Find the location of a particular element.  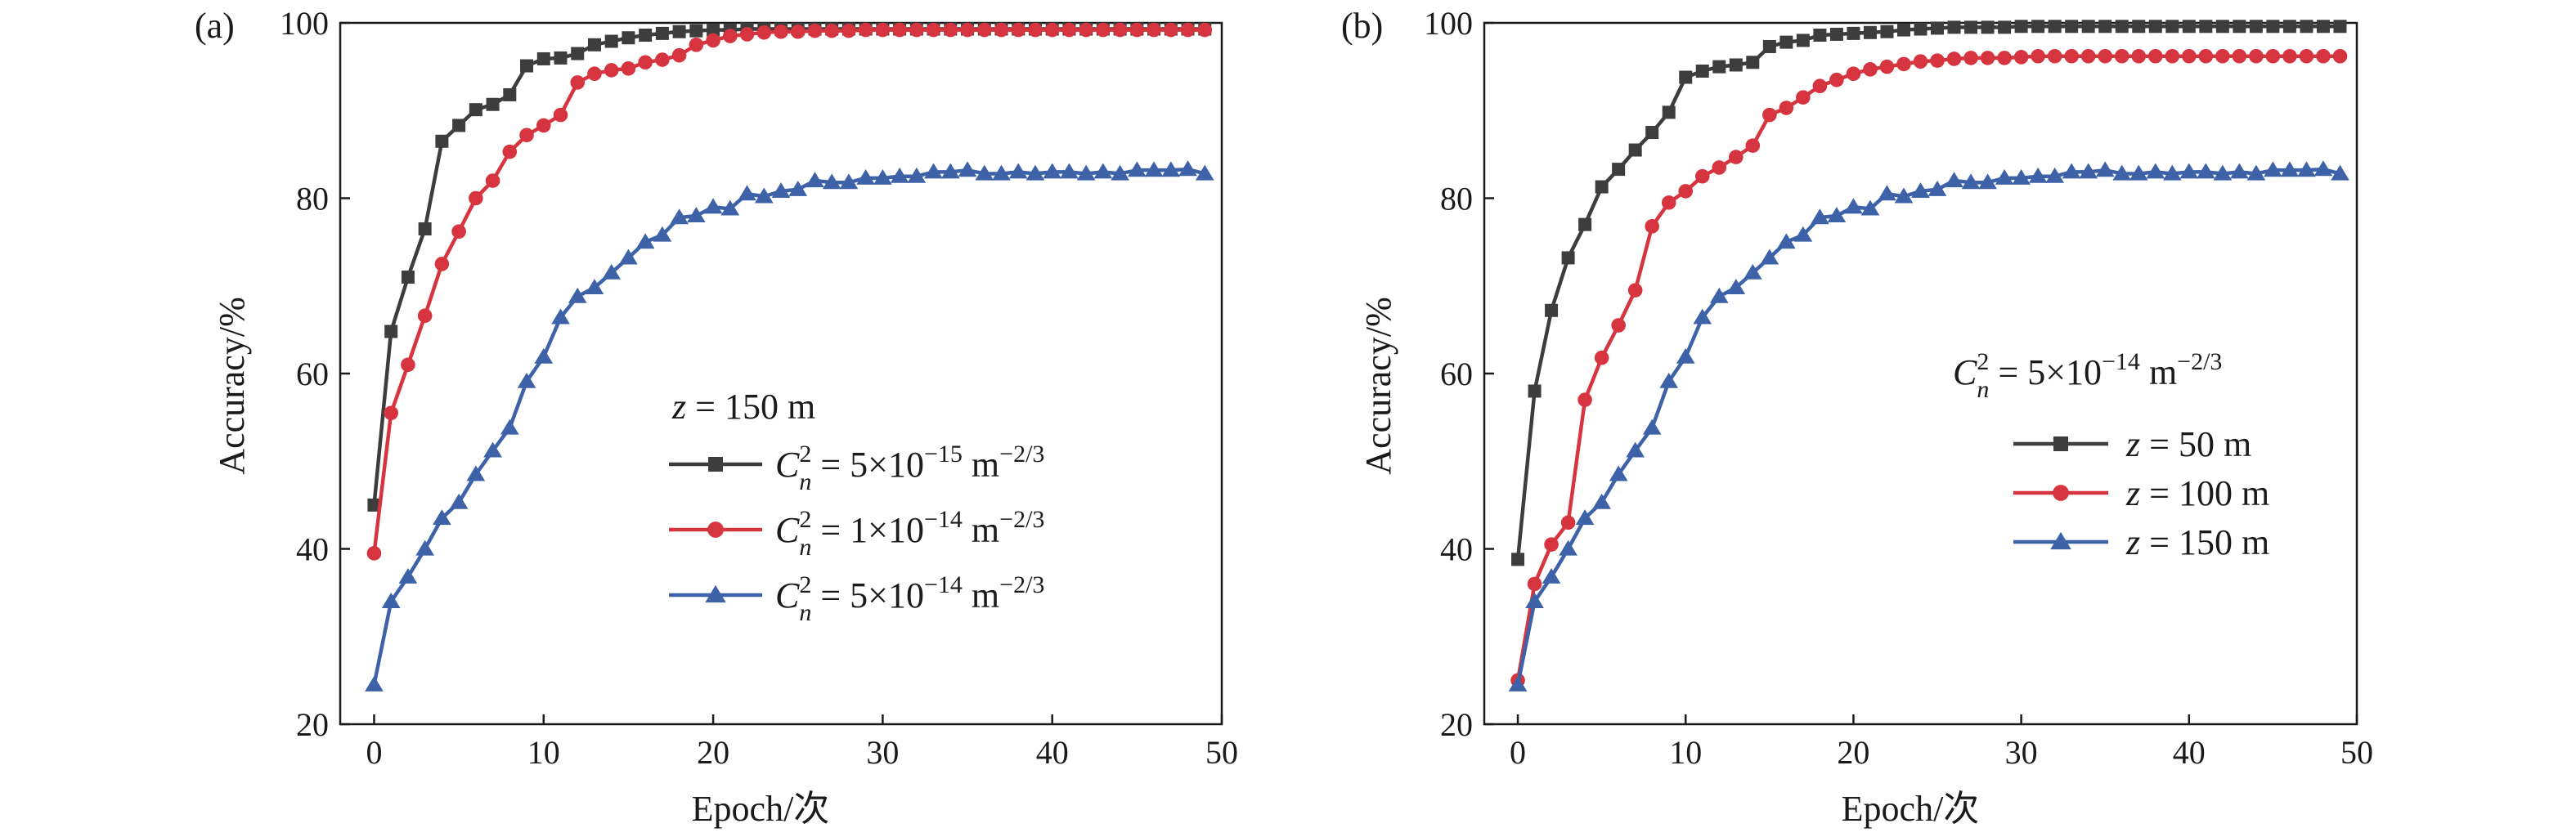

panel-a-legend-entry-2: C2 n = 1×10−14 m−2/3 is located at coordinates (856, 533).